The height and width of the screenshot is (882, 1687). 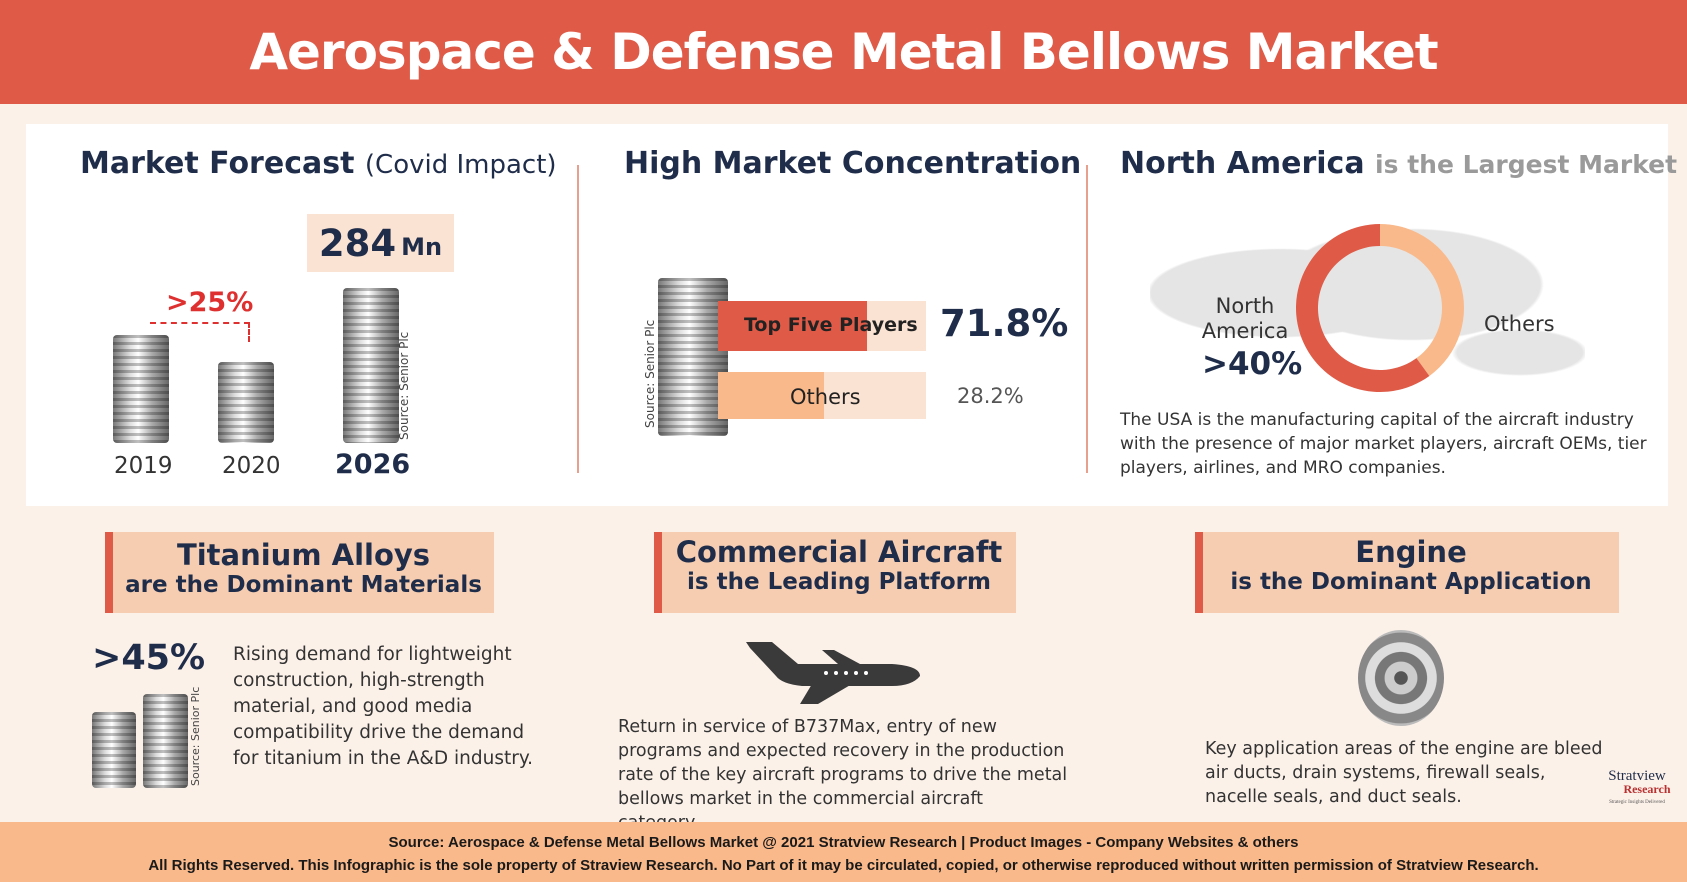 I want to click on header: Aerospace & Defense Metal Bellows Market, so click(x=843, y=52).